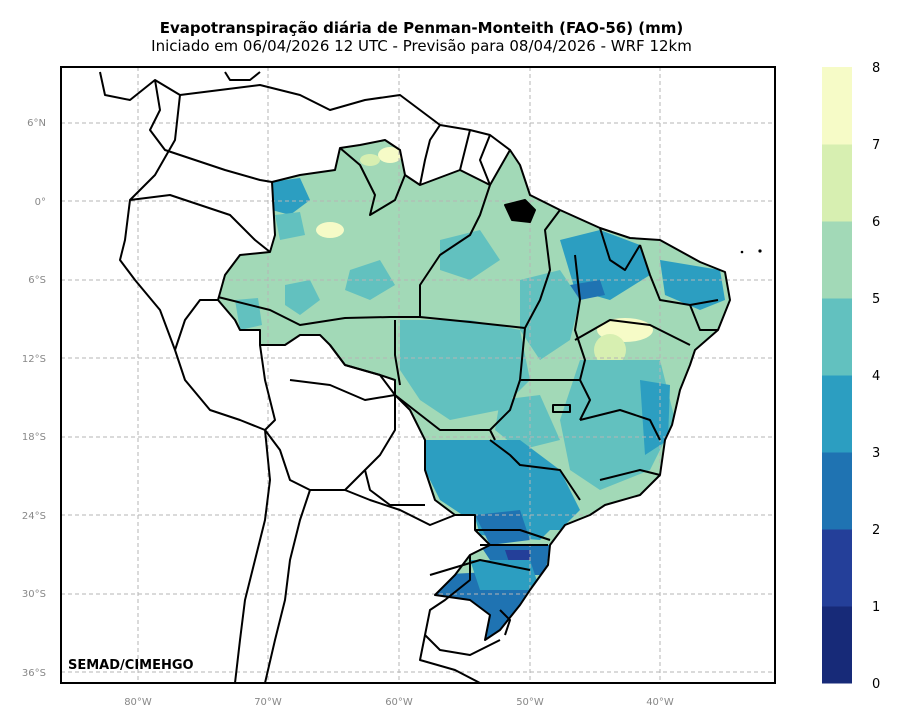 This screenshot has height=727, width=900. Describe the element at coordinates (138, 702) in the screenshot. I see `lon-label: 80°W` at that location.